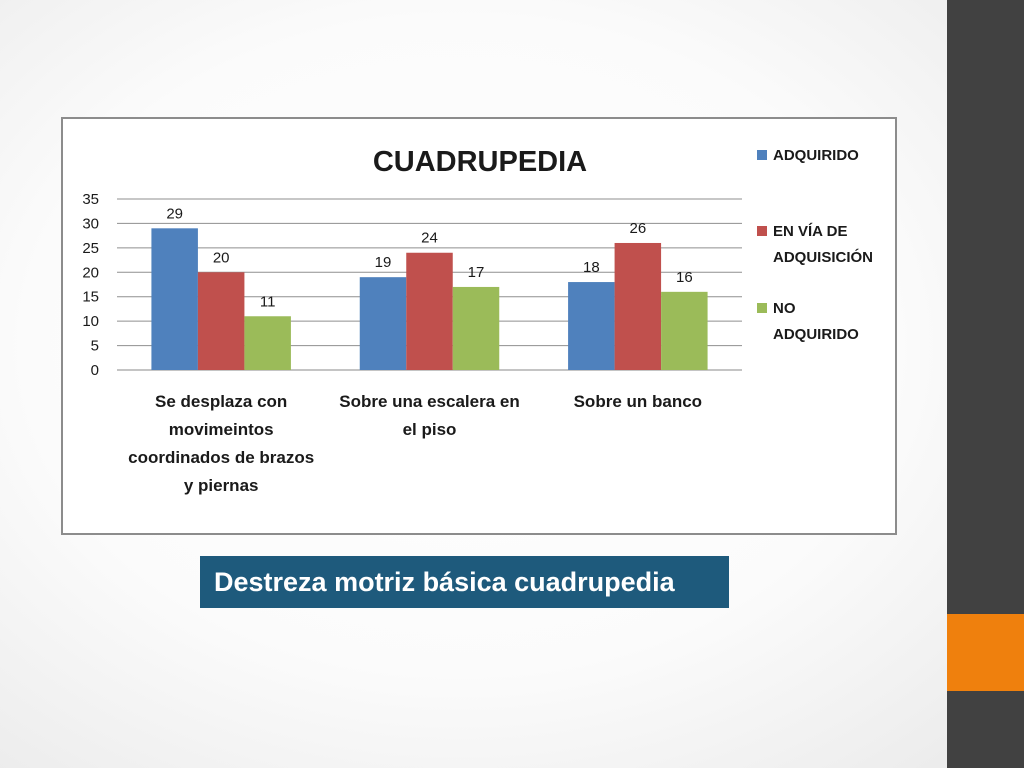  I want to click on y-axis-ticks: 0 5 10 15 20 25 30 35, so click(90, 285).